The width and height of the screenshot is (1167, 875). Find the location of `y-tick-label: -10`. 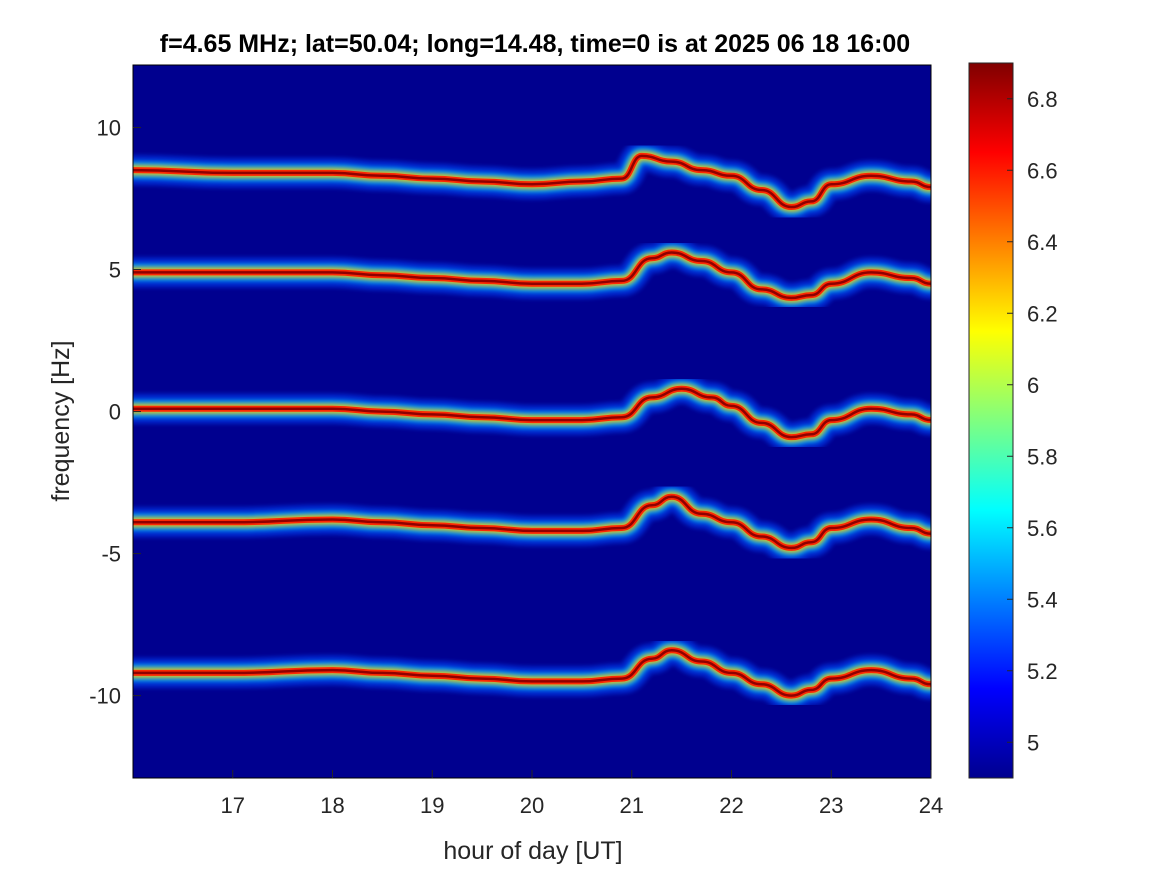

y-tick-label: -10 is located at coordinates (105, 696).